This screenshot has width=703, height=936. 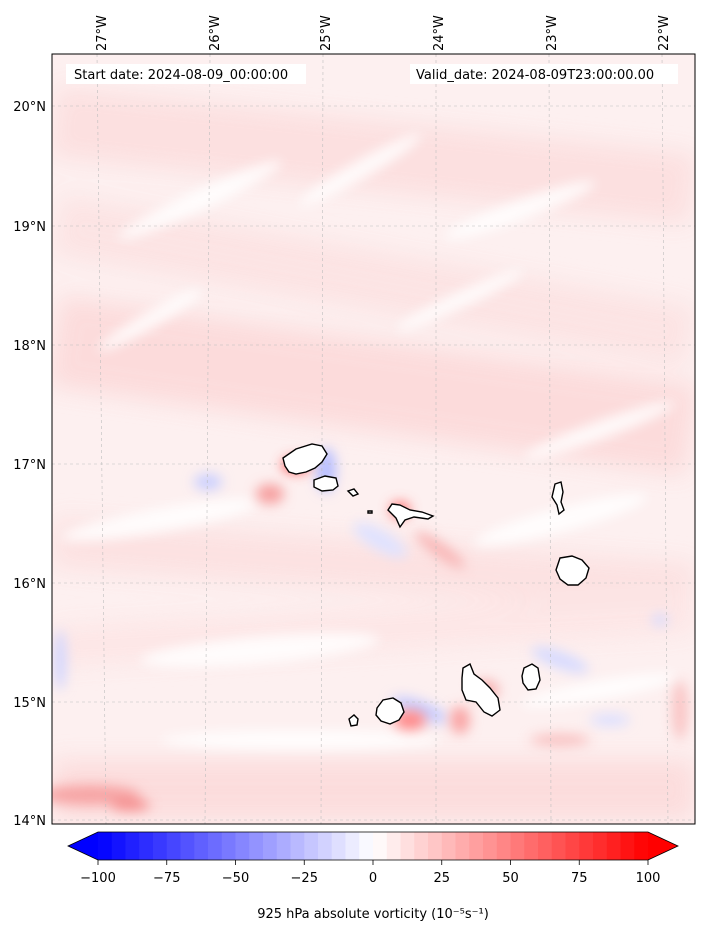 I want to click on island-santiago, so click(x=481, y=689).